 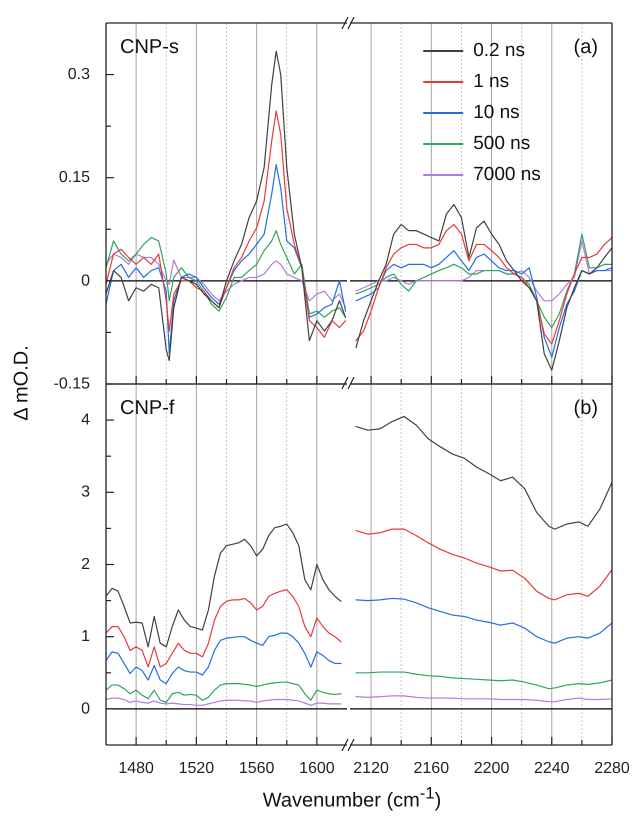 What do you see at coordinates (499, 51) in the screenshot?
I see `legend-label: 0.2 ns` at bounding box center [499, 51].